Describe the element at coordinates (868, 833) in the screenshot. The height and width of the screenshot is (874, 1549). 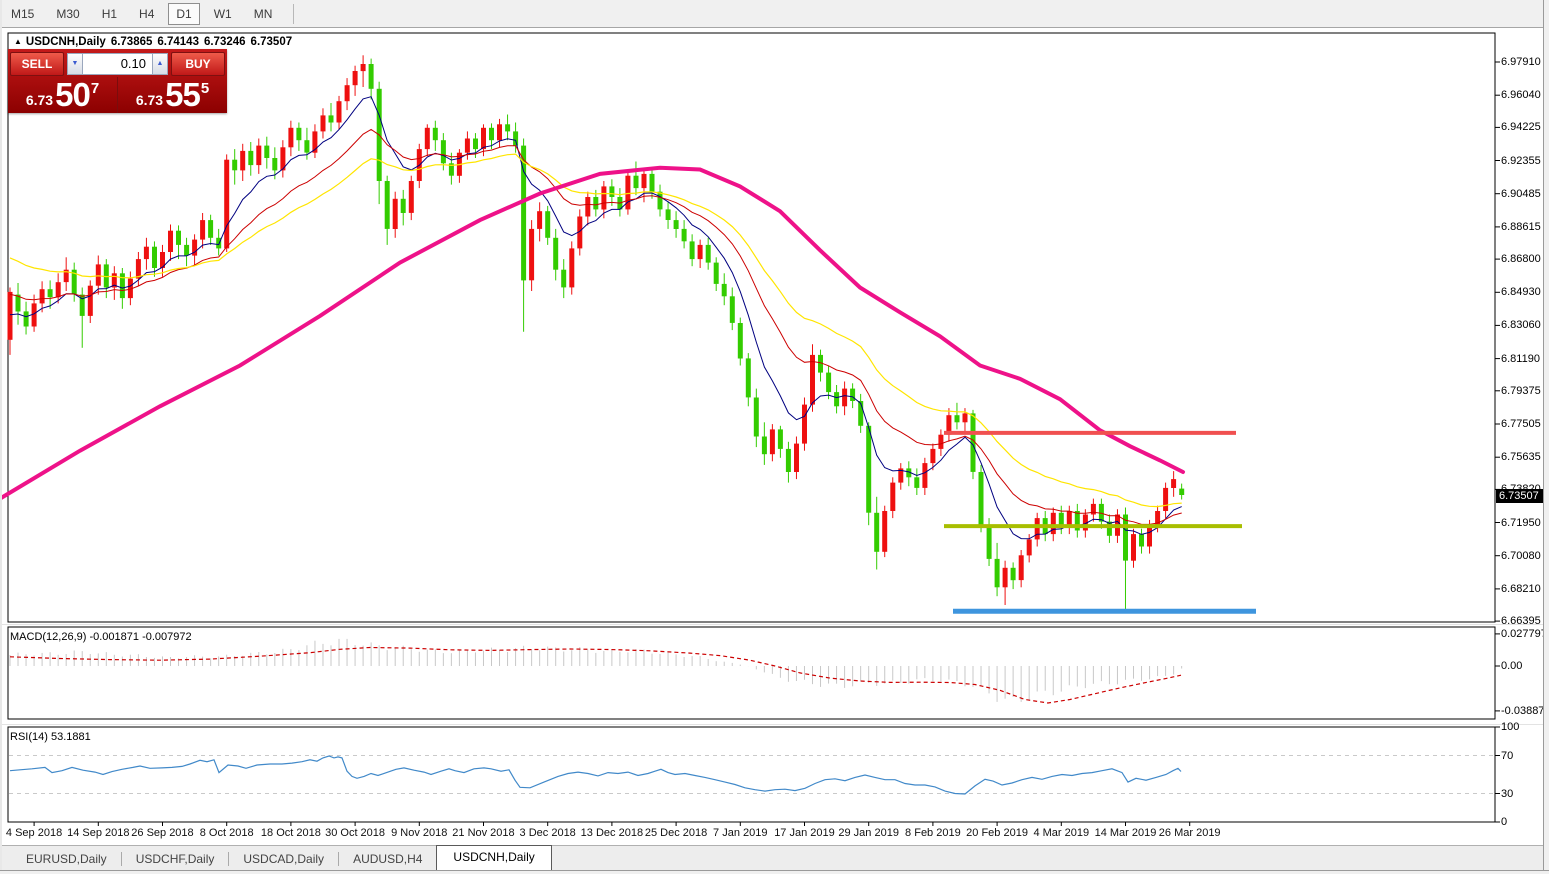
I see `date-axis-label: 29 Jan 2019` at that location.